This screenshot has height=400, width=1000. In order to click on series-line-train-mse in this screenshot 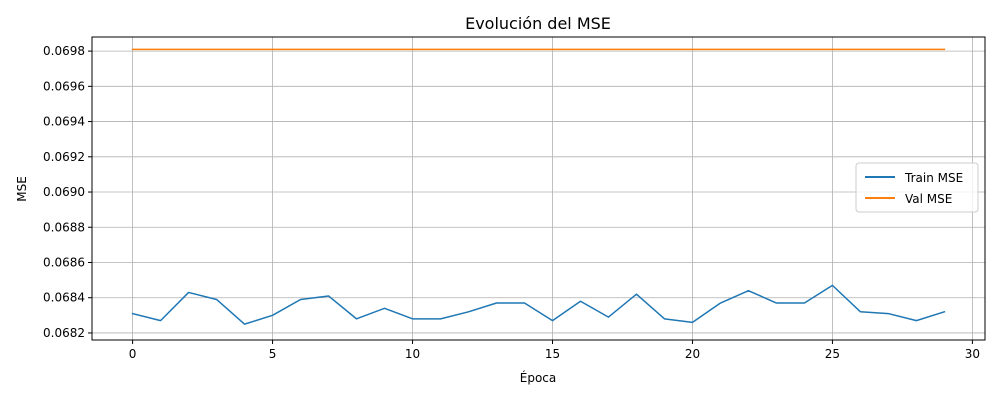, I will do `click(538, 304)`.